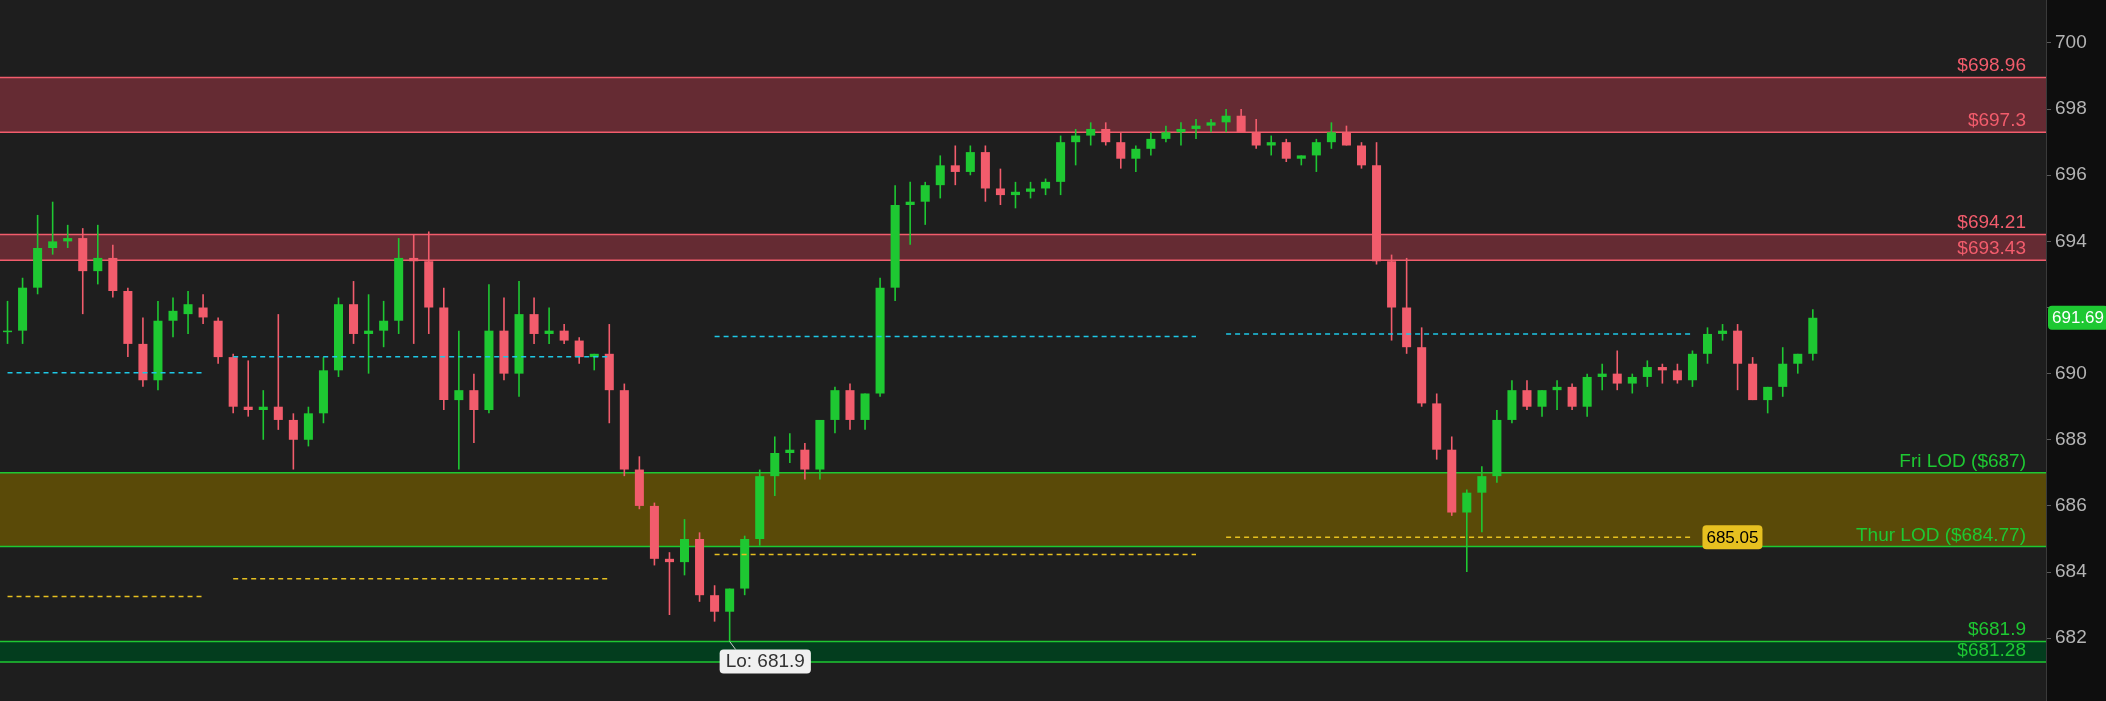  What do you see at coordinates (2078, 318) in the screenshot?
I see `text: 691.69` at bounding box center [2078, 318].